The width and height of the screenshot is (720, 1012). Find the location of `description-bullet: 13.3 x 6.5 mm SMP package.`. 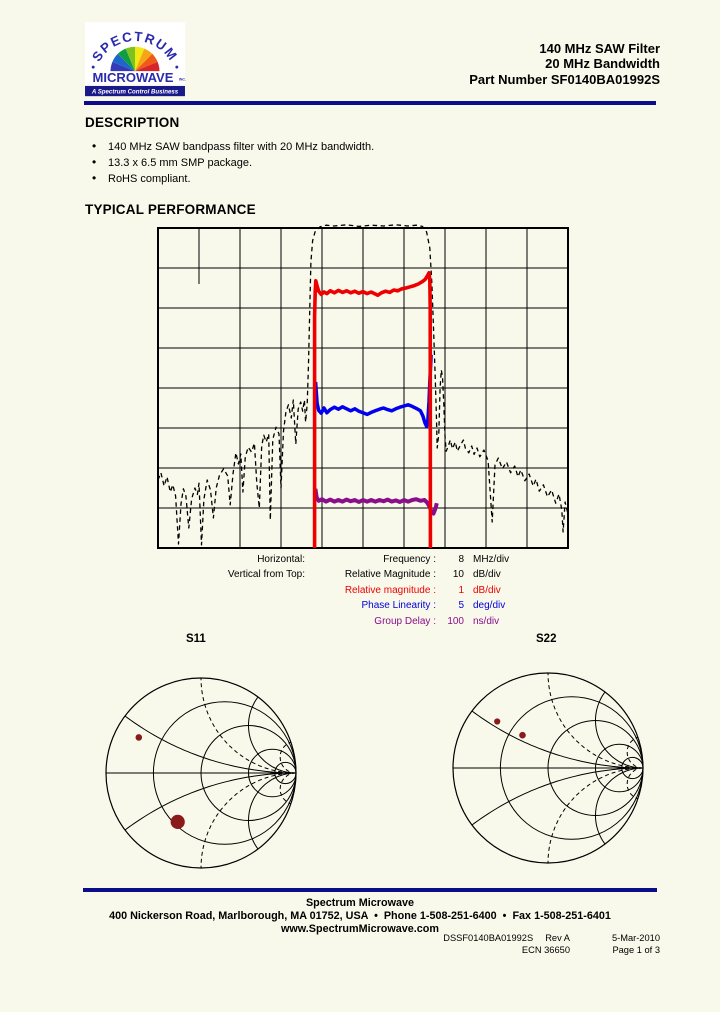

description-bullet: 13.3 x 6.5 mm SMP package. is located at coordinates (233, 162).